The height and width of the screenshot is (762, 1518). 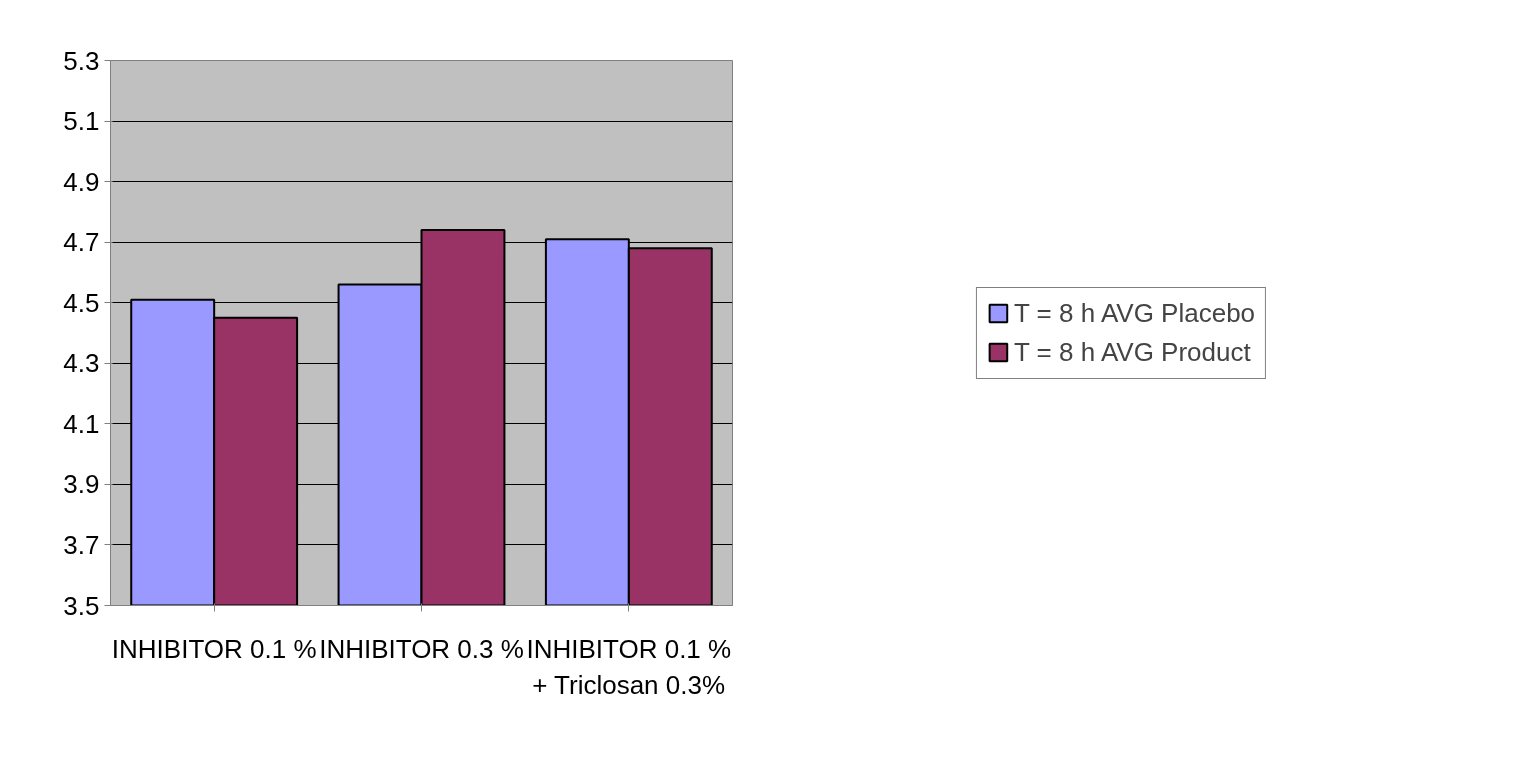 I want to click on y-tick-label: 4.1, so click(x=81, y=423).